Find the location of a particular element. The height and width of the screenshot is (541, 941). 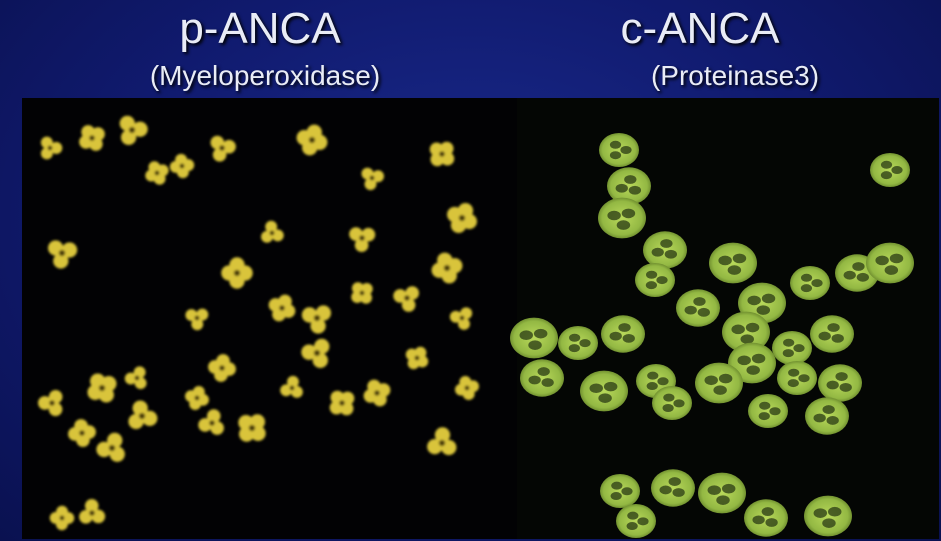

p-anca-subtitle: (Myeloperoxidase) is located at coordinates (265, 75).